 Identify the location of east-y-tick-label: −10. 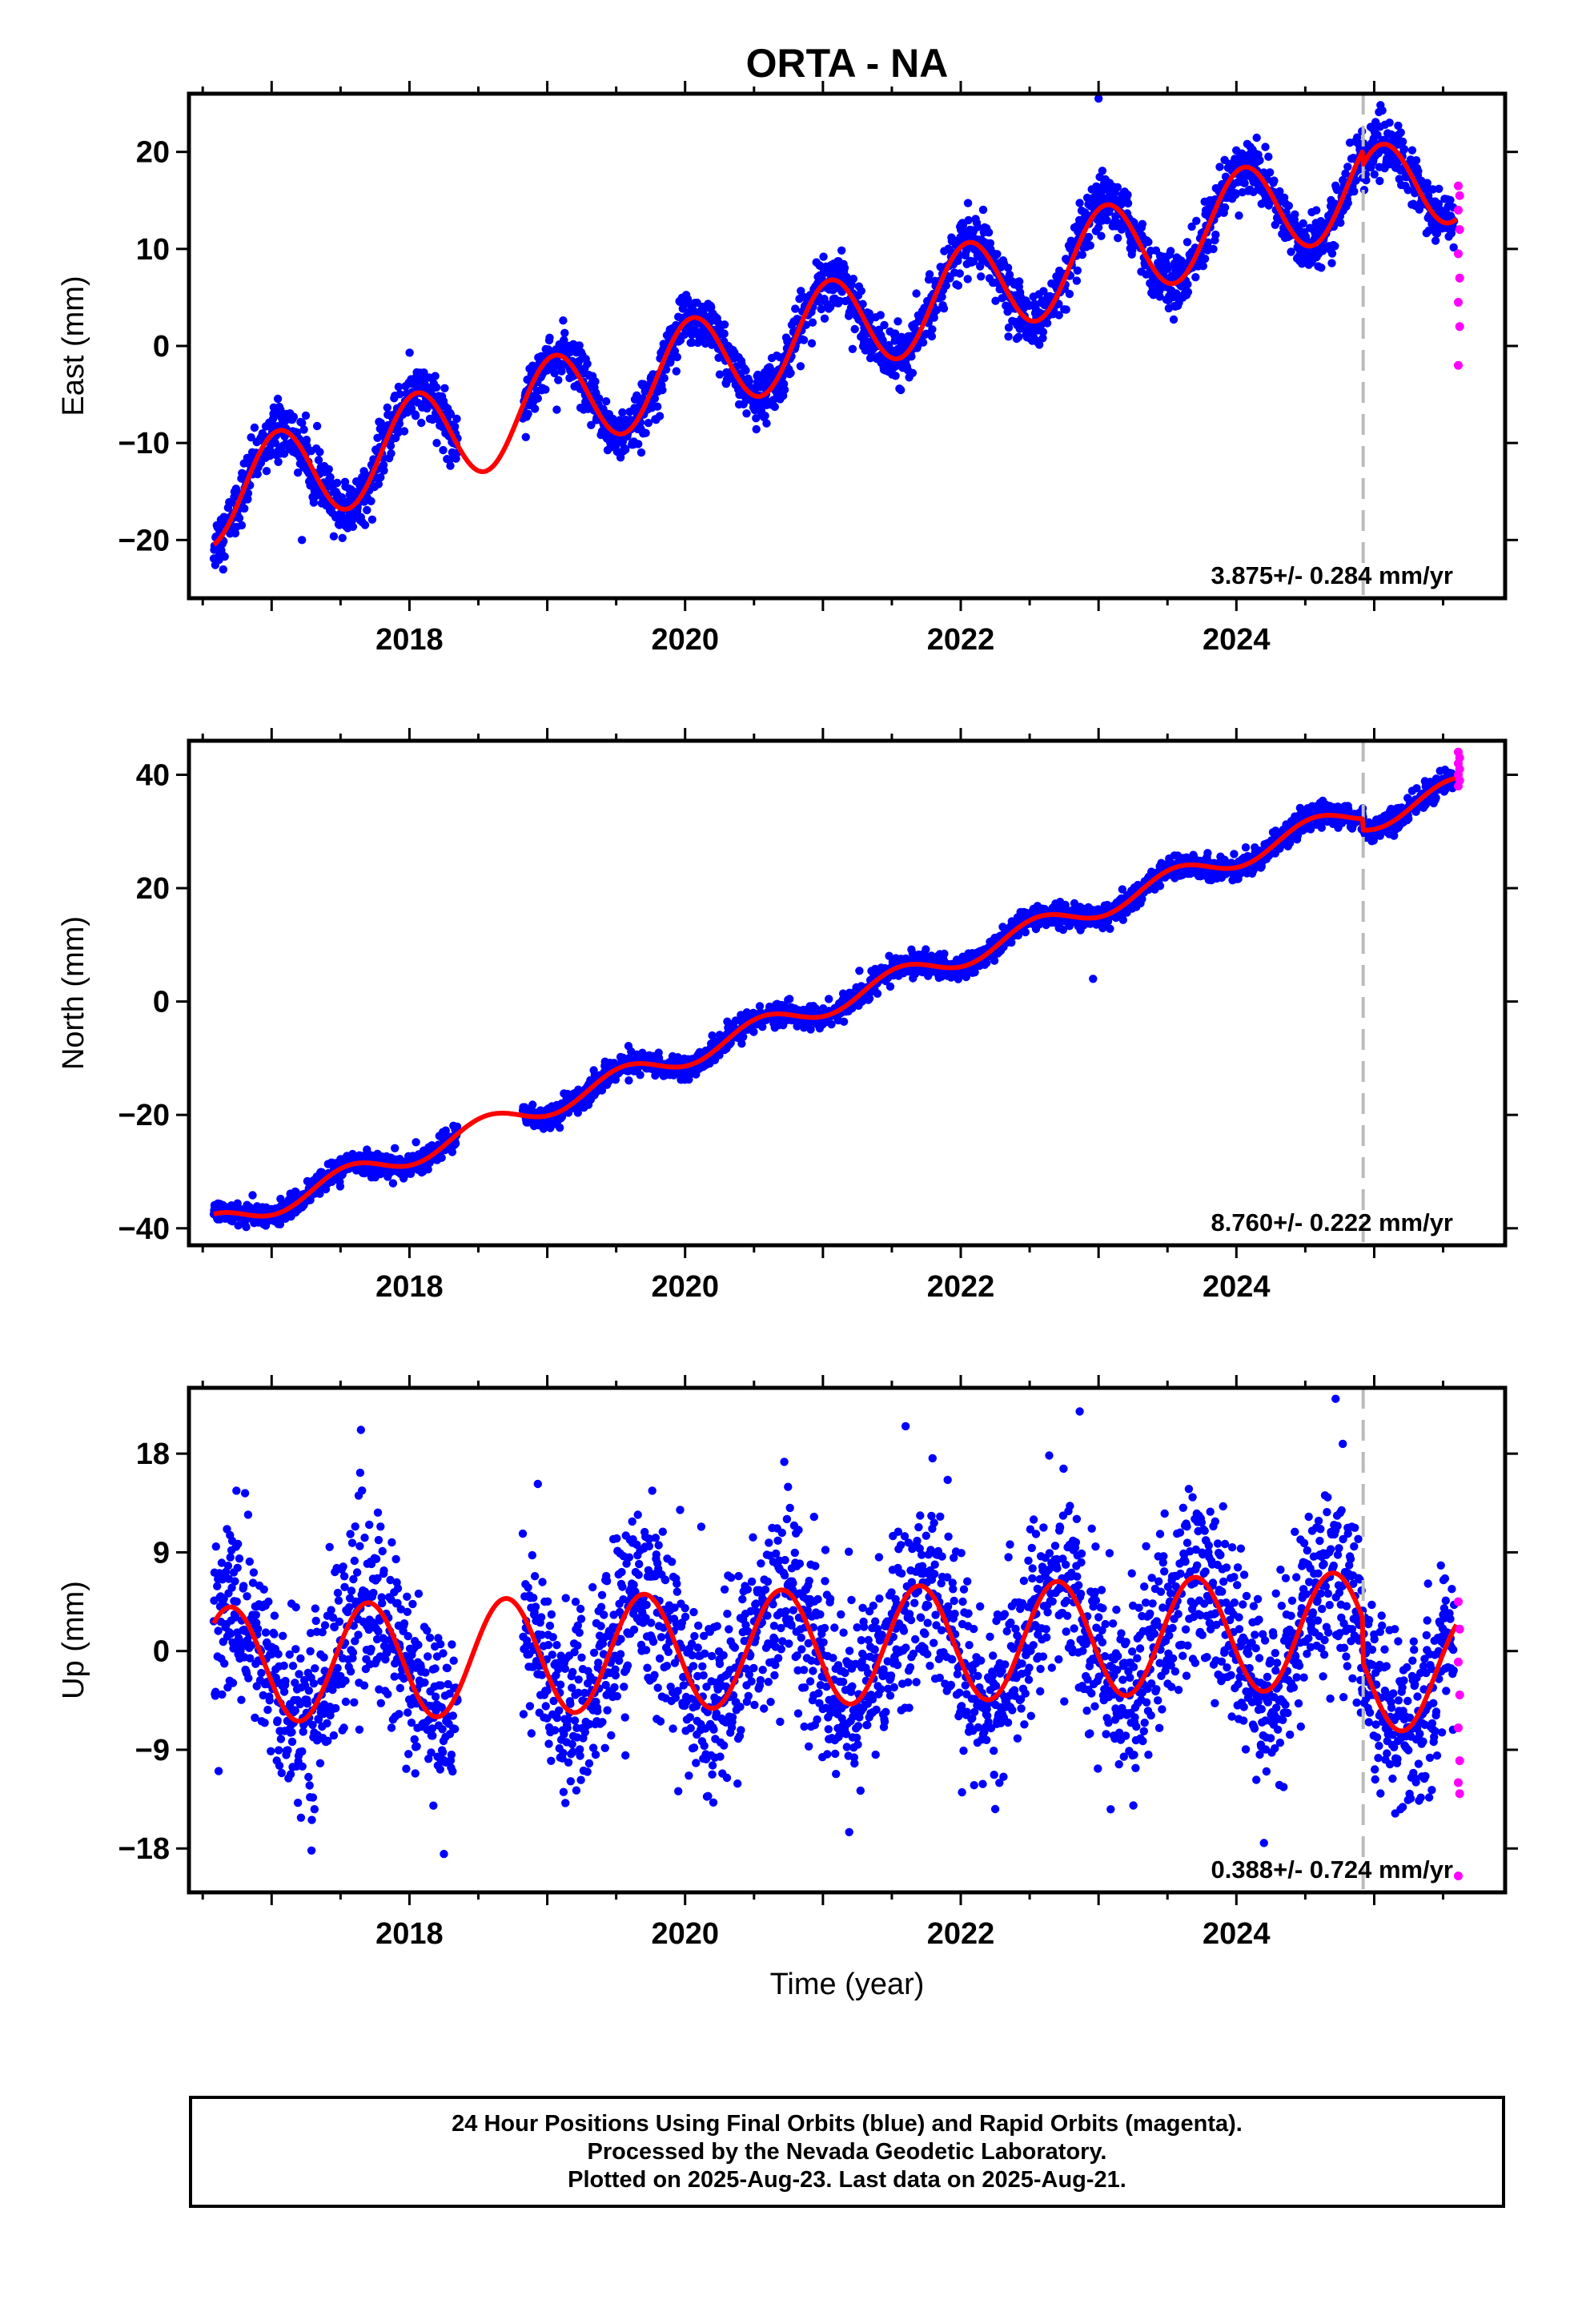
(144, 443).